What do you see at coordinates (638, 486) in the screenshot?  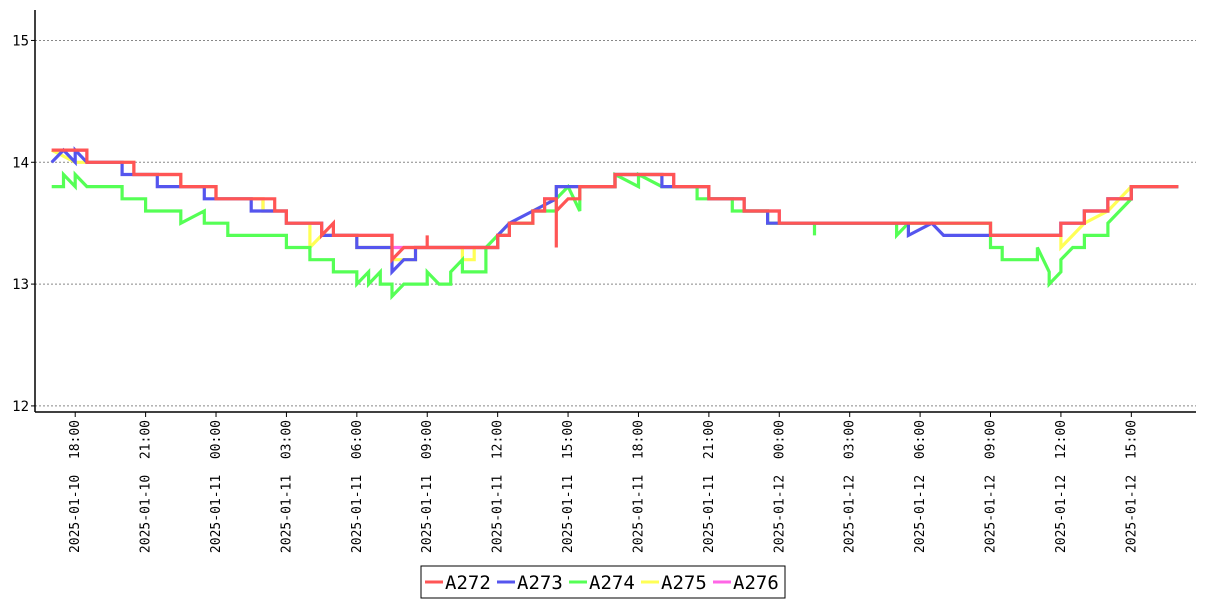 I see `x-tick-label: 2025-01-11 18:00` at bounding box center [638, 486].